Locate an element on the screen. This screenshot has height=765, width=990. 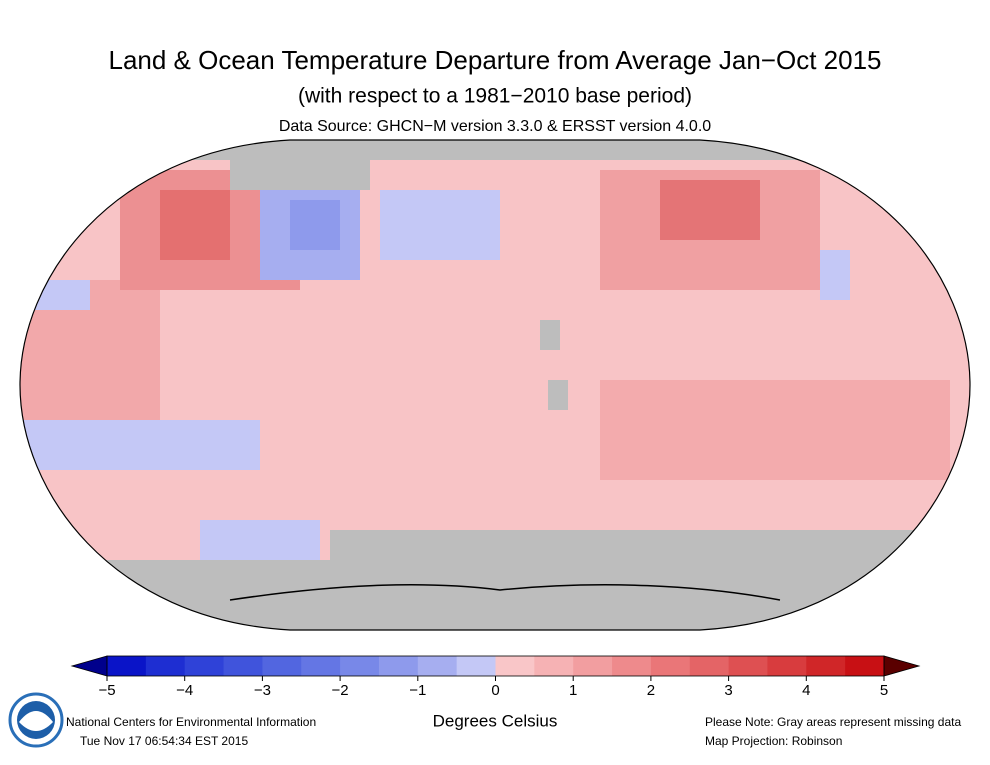
noaa-logo is located at coordinates (36, 720).